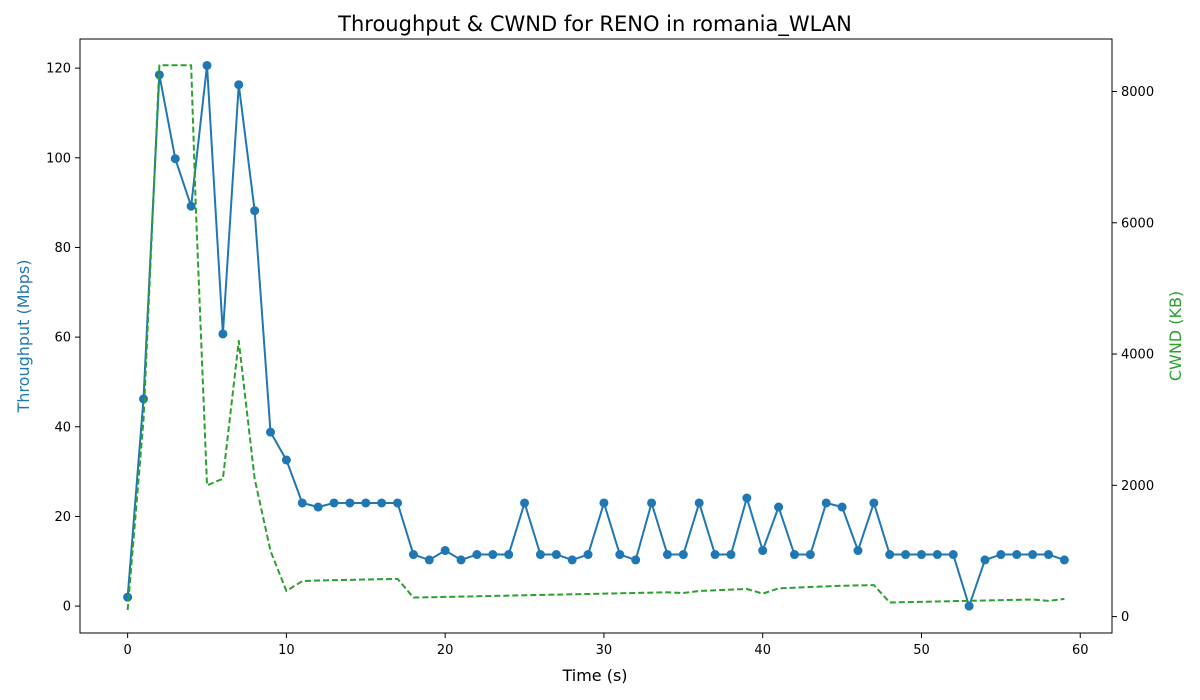  I want to click on y-left-tick-label: 100, so click(58, 158).